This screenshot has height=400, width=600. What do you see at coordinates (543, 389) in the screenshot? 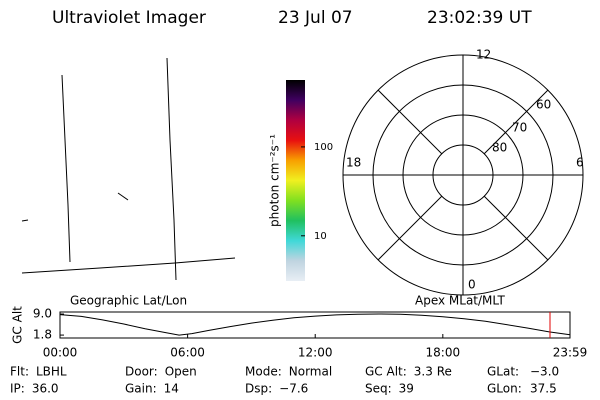
I see `status-value: 37.5` at bounding box center [543, 389].